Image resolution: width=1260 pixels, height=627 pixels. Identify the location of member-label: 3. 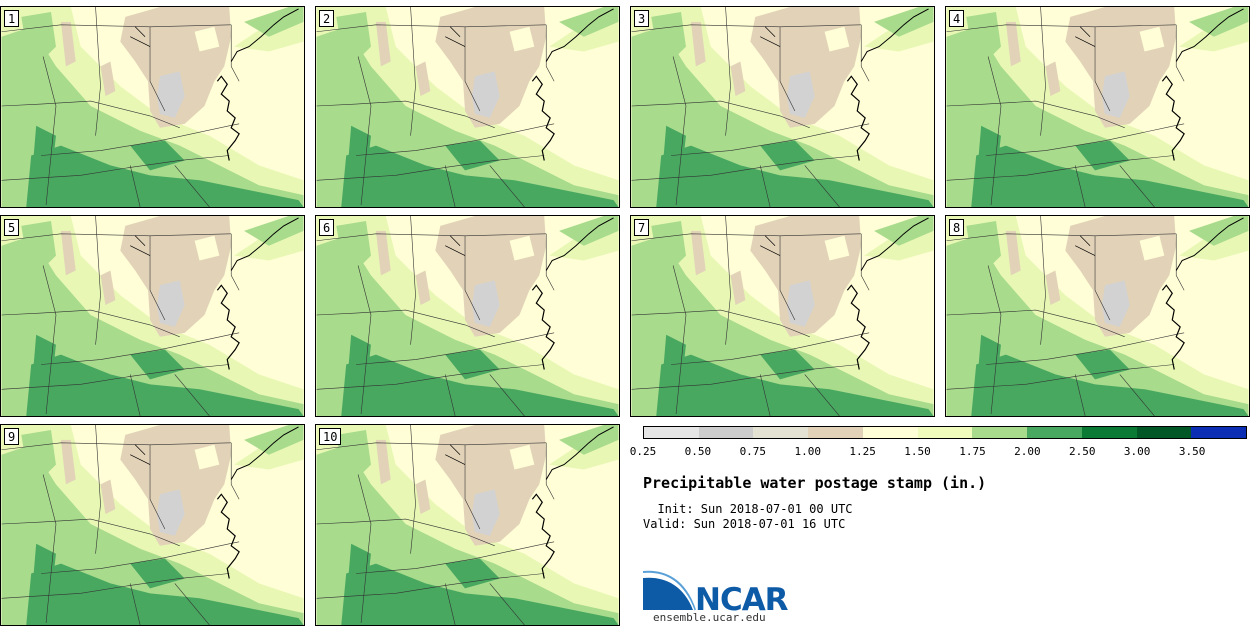
(642, 18).